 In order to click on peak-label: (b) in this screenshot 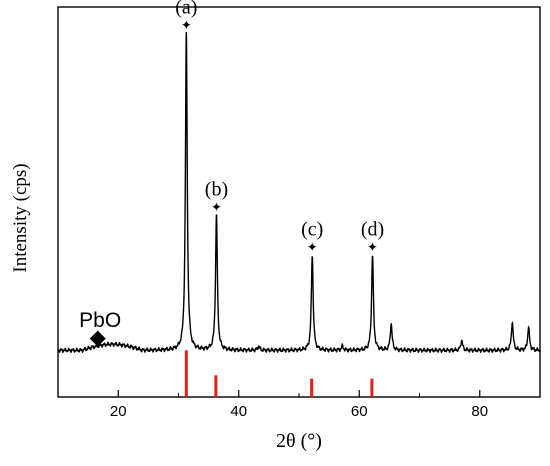, I will do `click(216, 189)`.